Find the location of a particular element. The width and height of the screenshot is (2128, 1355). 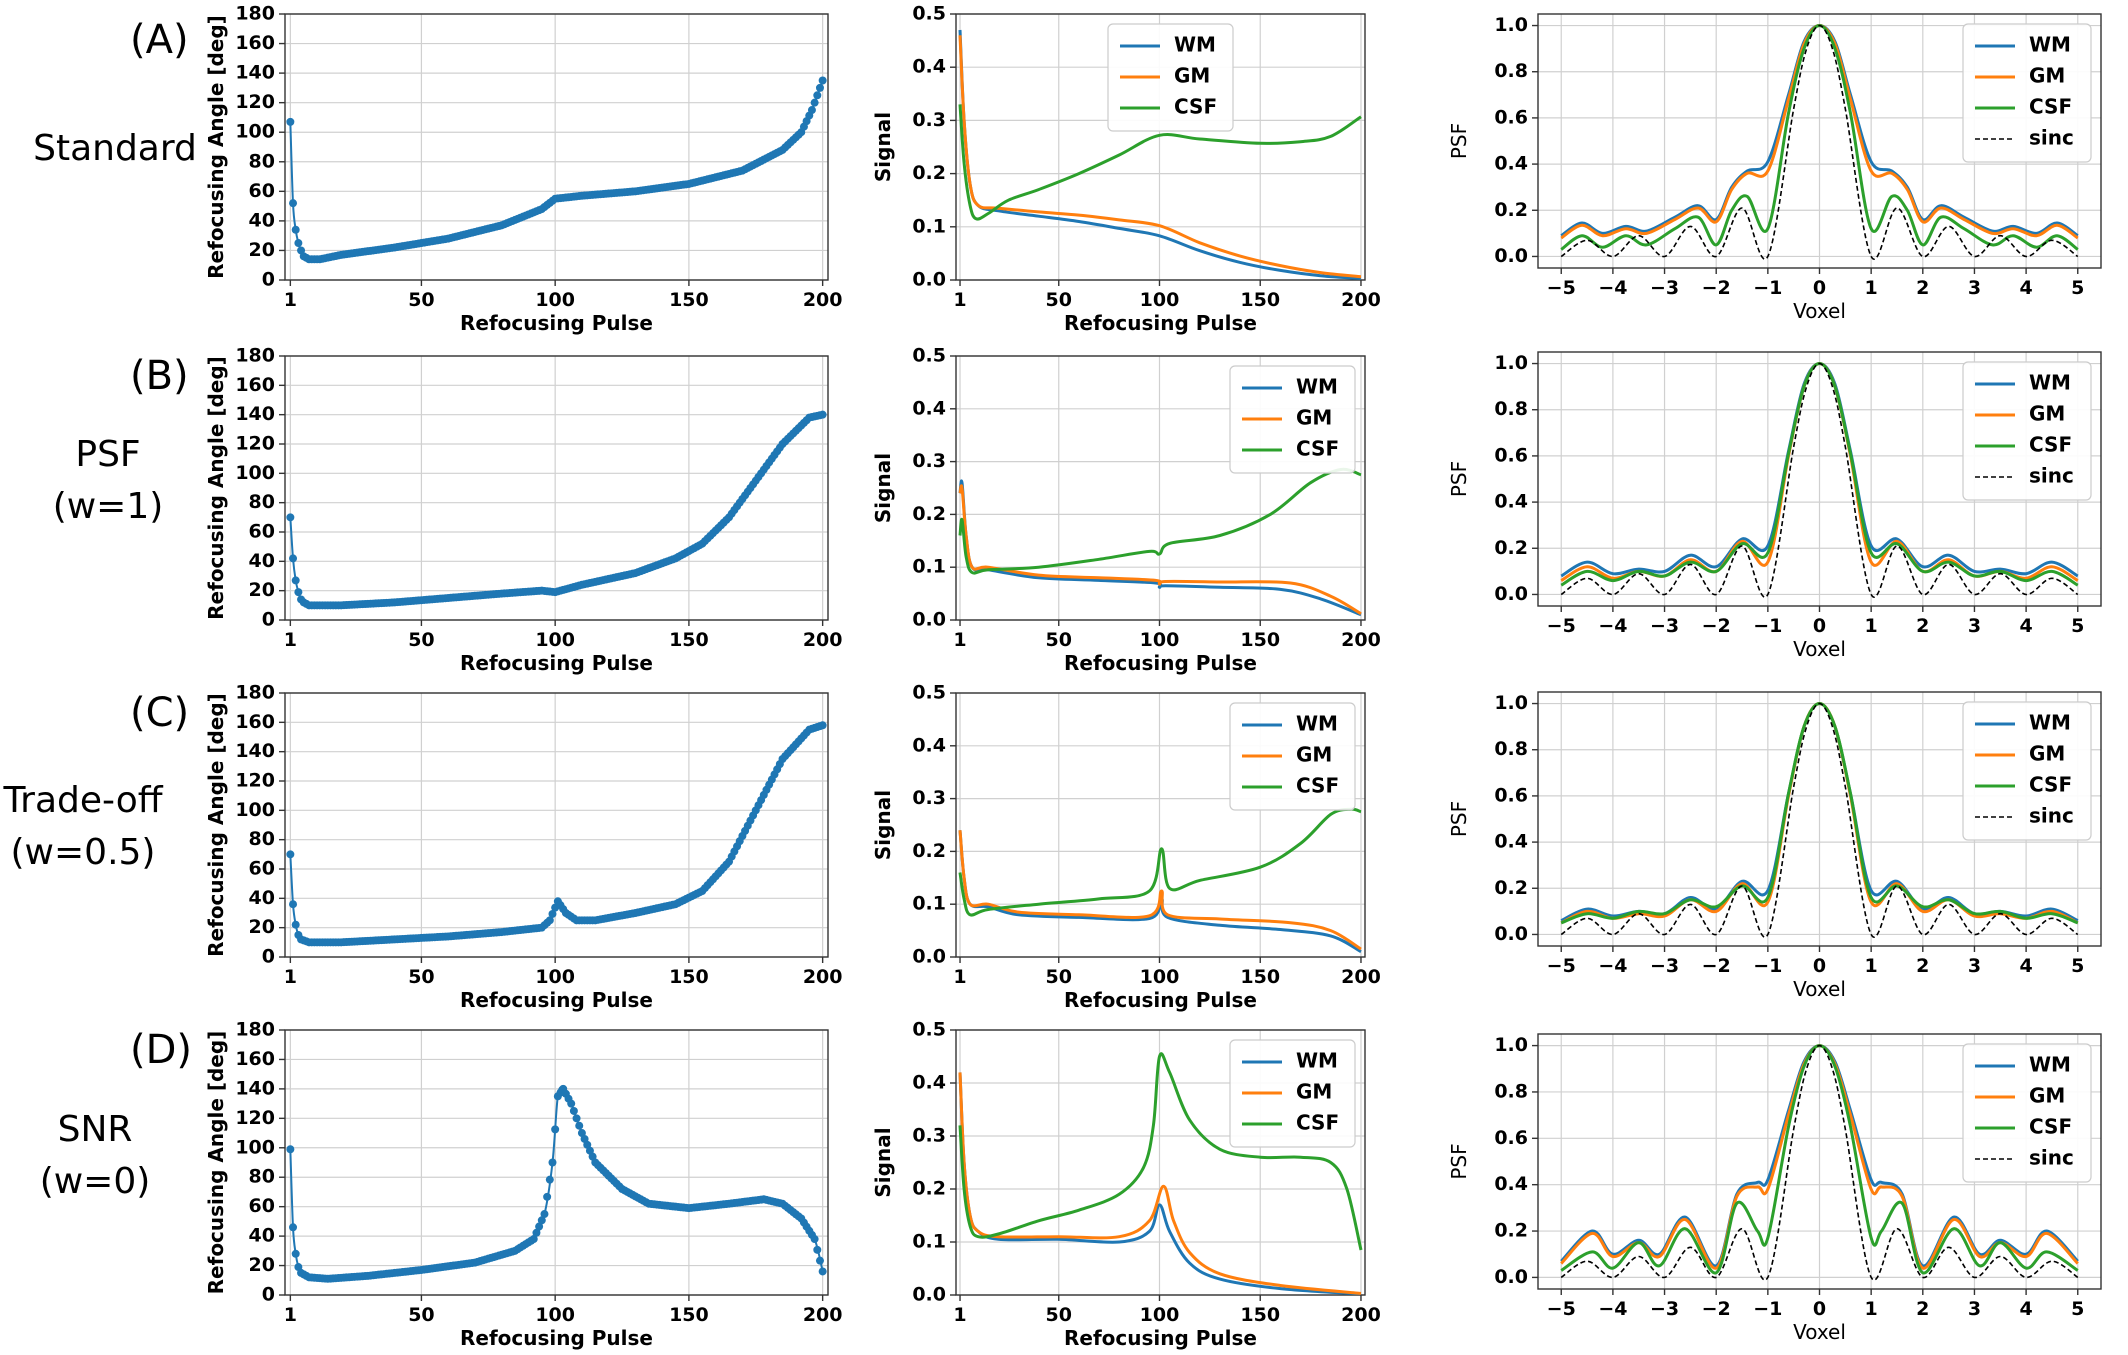

y-axis-label: Signal is located at coordinates (883, 825).